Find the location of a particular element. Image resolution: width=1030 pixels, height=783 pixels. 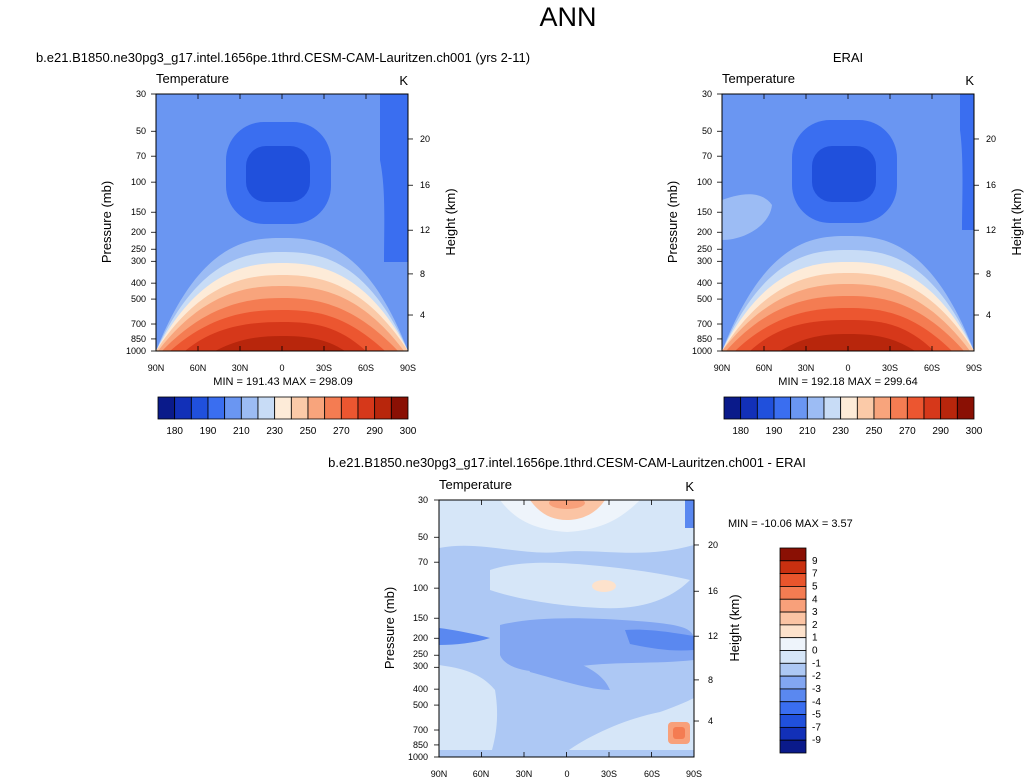

colorbar-label: -2 is located at coordinates (816, 676).